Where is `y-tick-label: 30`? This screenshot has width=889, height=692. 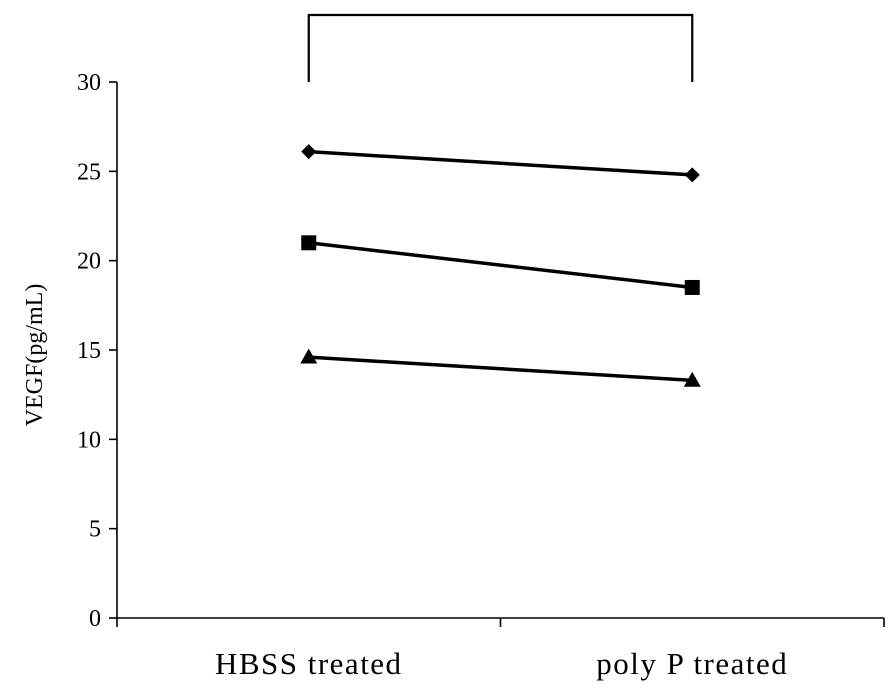
y-tick-label: 30 is located at coordinates (89, 83).